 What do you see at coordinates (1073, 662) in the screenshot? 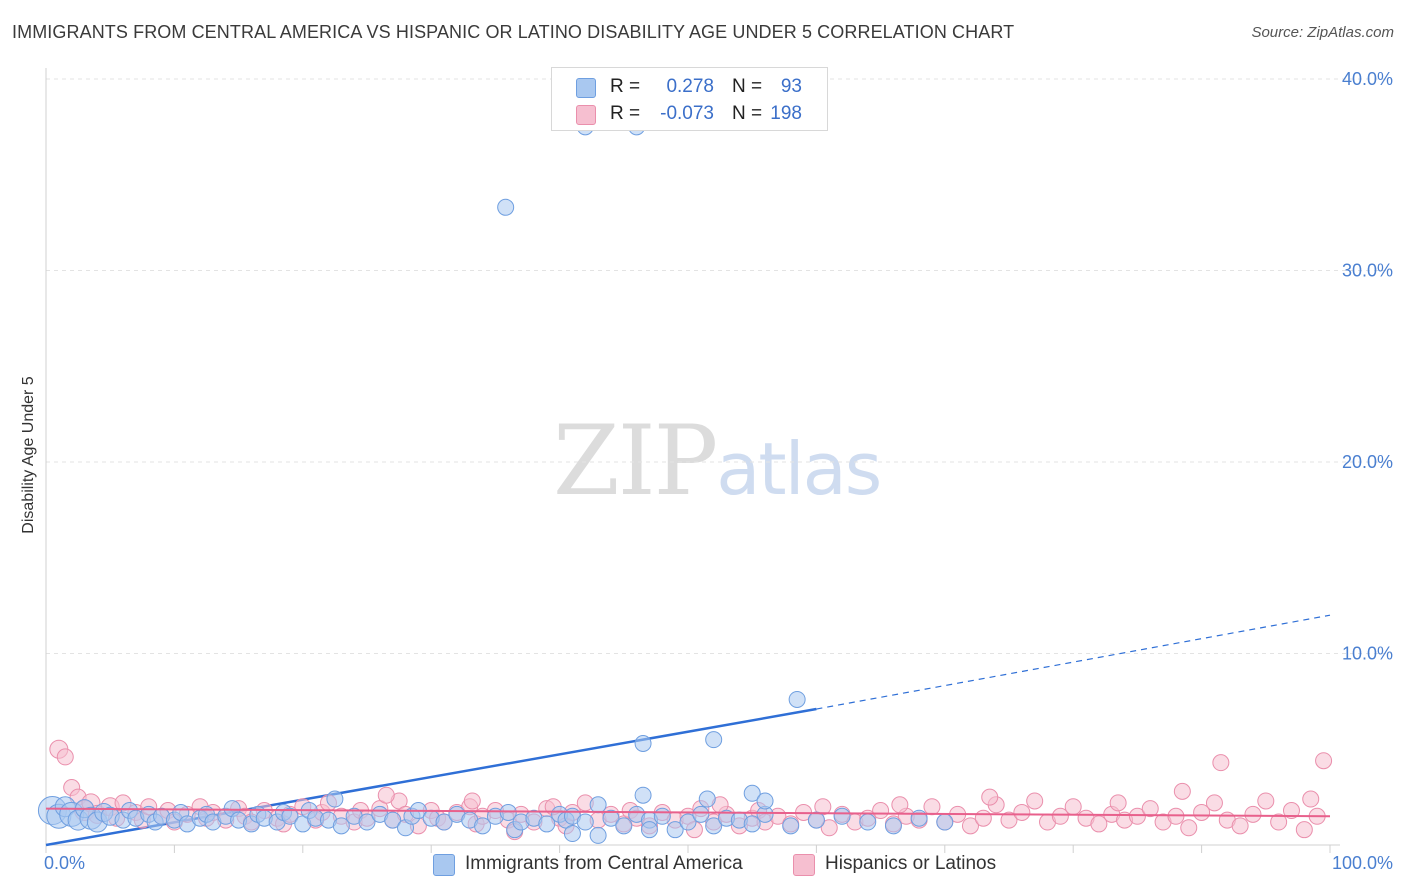
I see `trend-line-dashed` at bounding box center [1073, 662].